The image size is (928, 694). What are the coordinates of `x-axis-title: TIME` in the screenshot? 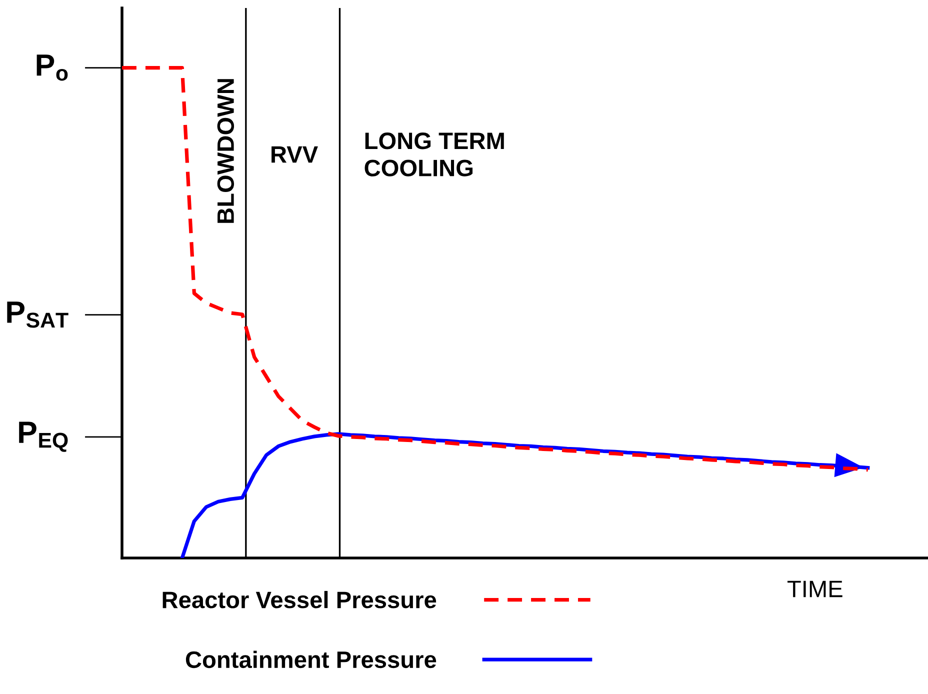 It's located at (814, 589).